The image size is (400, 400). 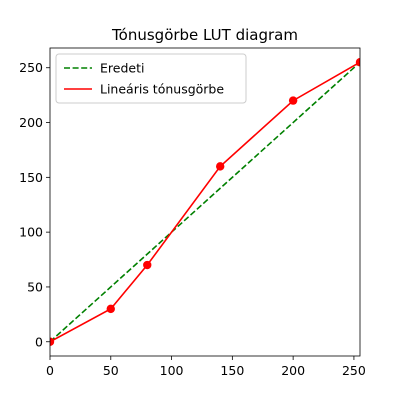 I want to click on y-tick-label: 0, so click(x=39, y=341).